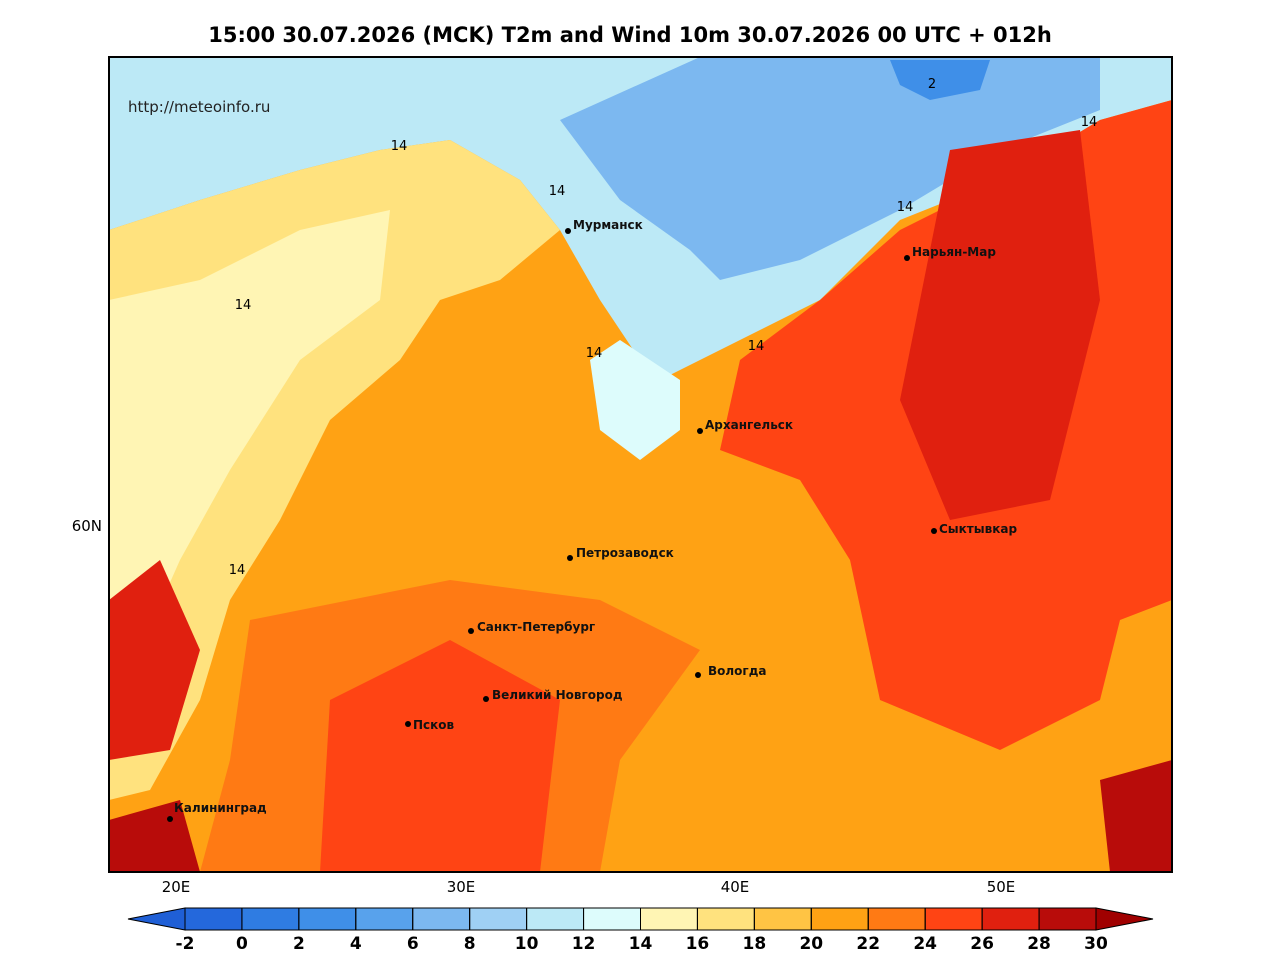 The height and width of the screenshot is (963, 1281). I want to click on colorbar-tick-label: 28, so click(1039, 944).